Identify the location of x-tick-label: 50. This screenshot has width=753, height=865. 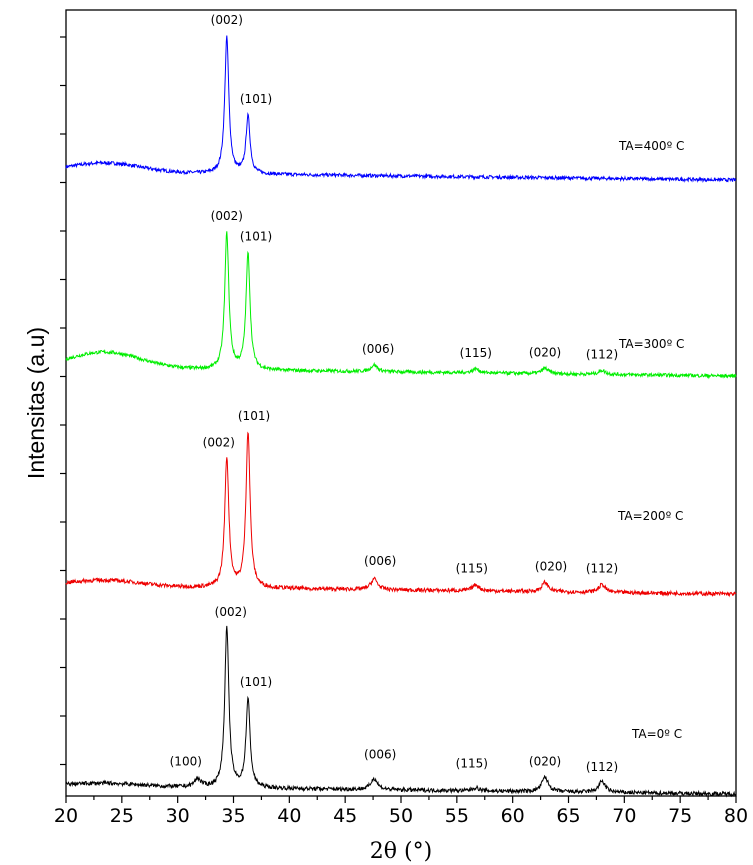
(401, 816).